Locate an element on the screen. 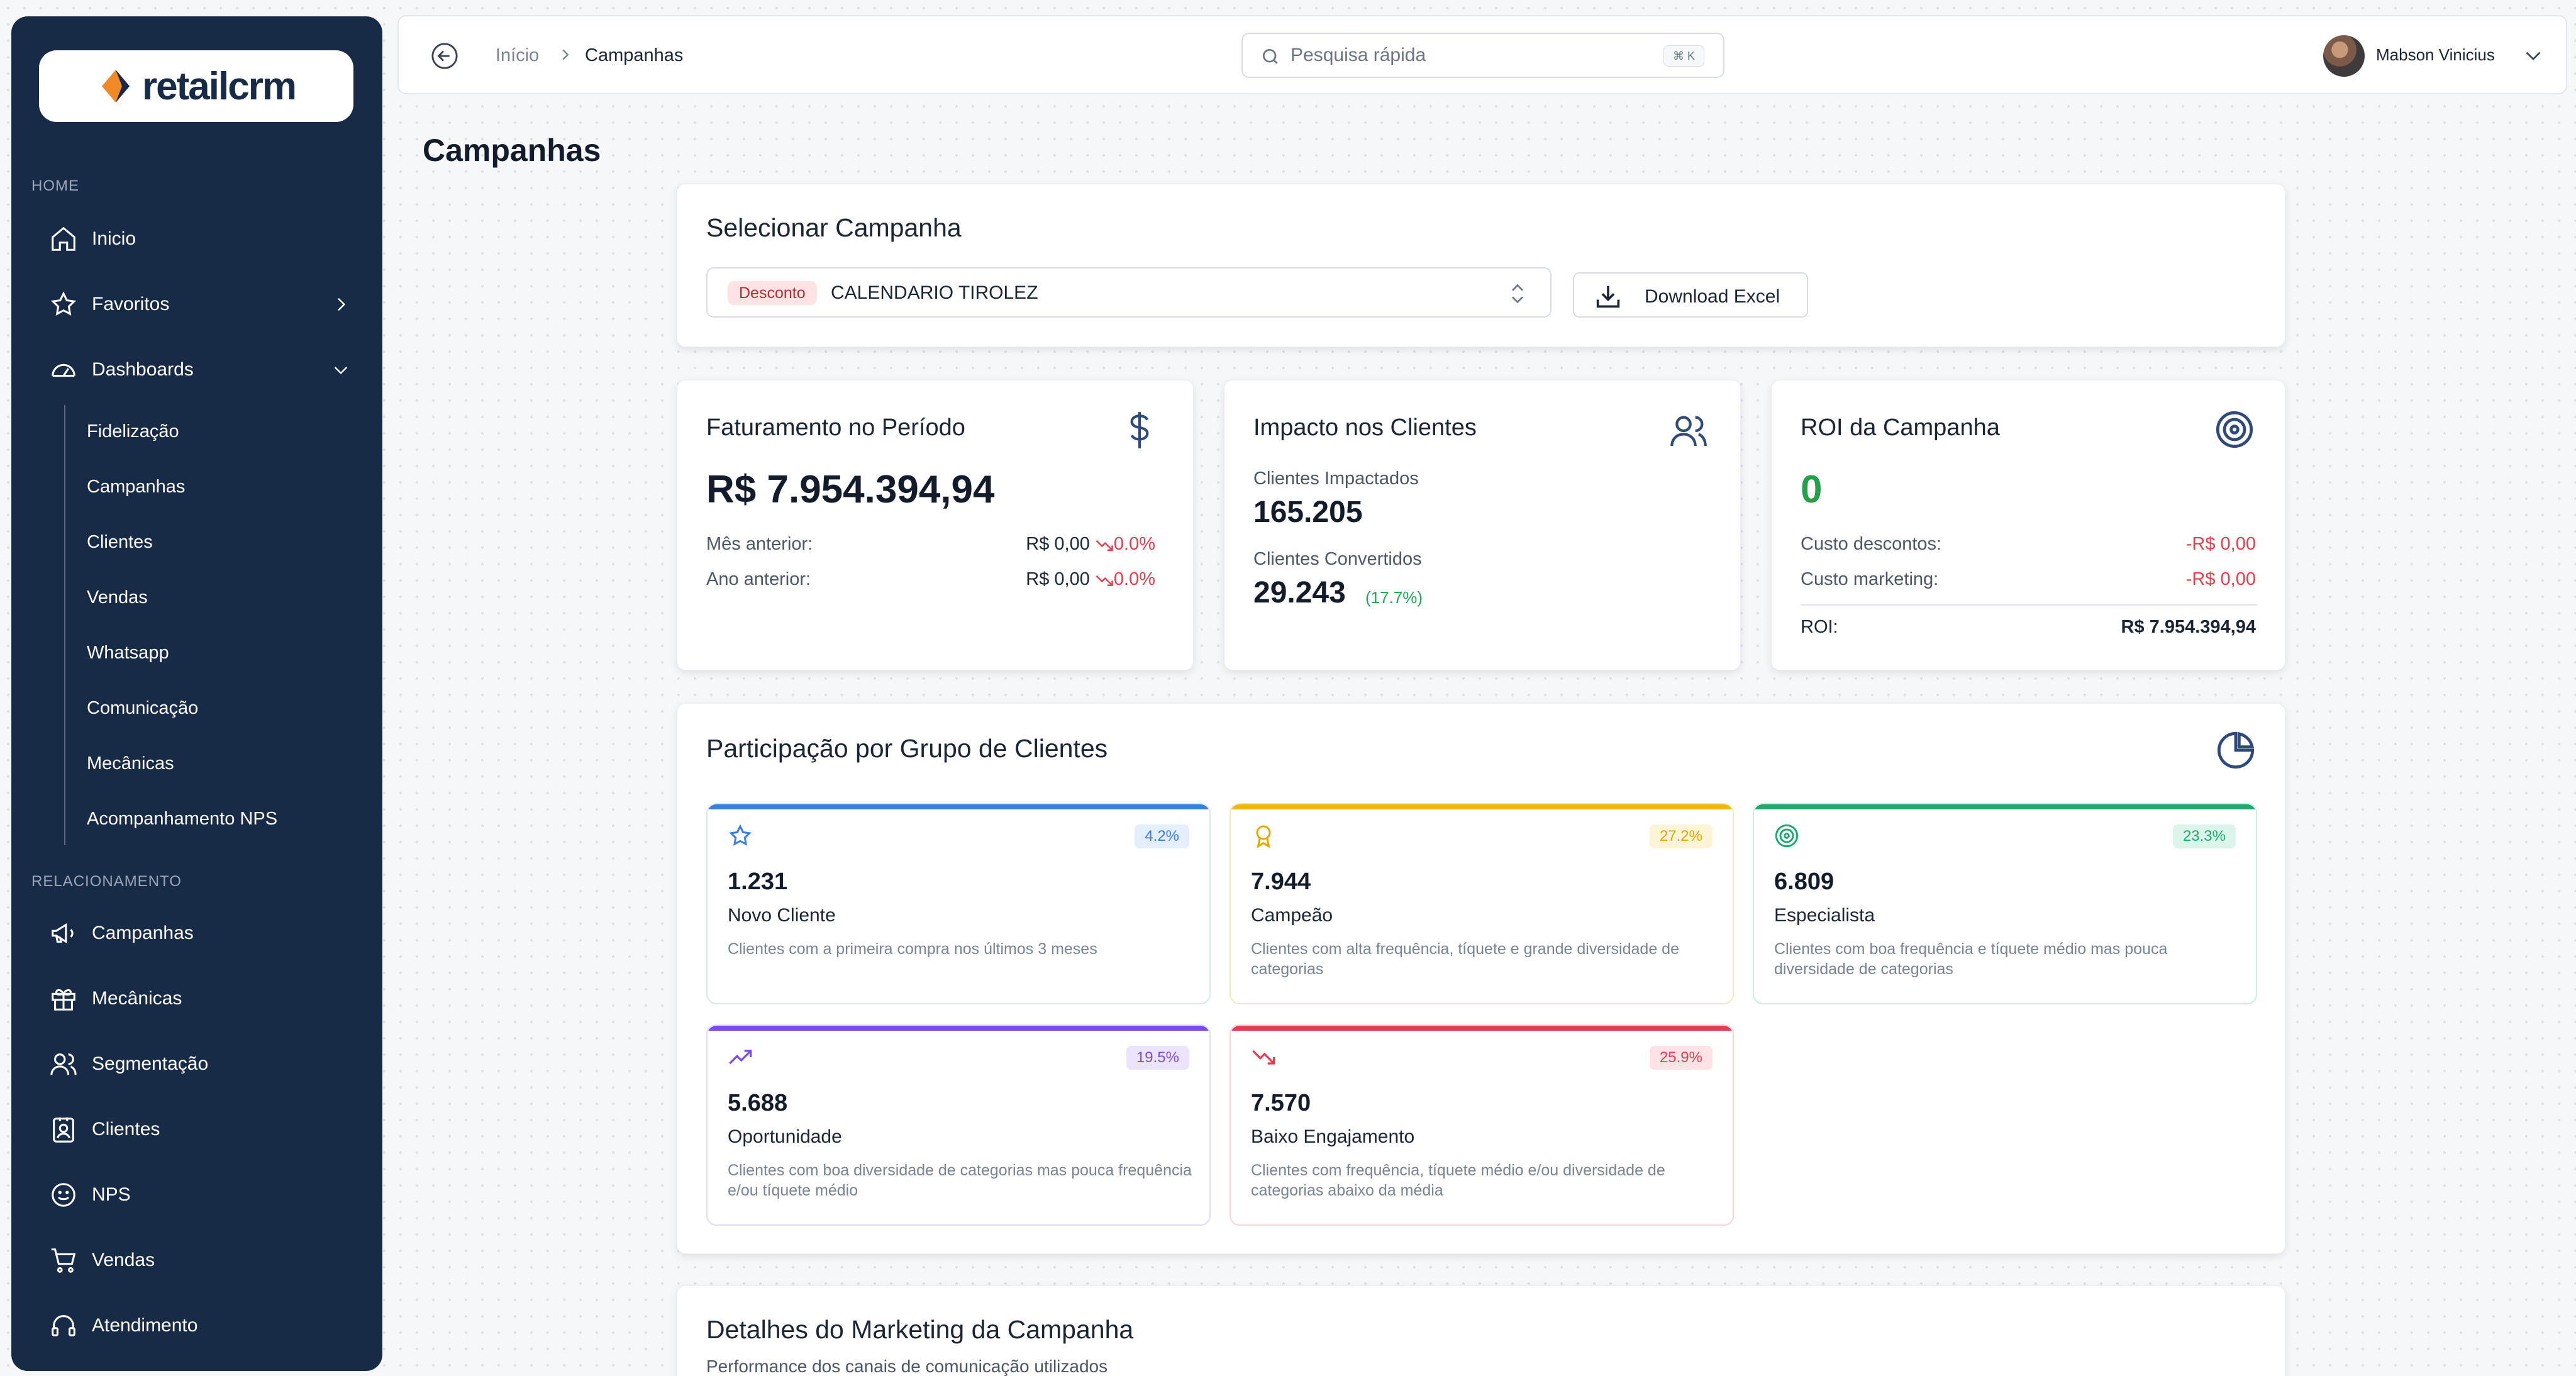  group-count: 7.570 is located at coordinates (1281, 1103).